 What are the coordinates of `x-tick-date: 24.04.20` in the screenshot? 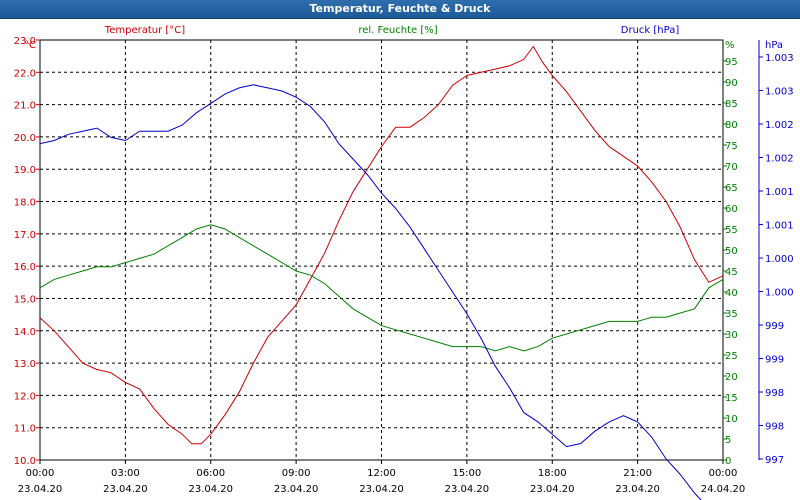 It's located at (723, 489).